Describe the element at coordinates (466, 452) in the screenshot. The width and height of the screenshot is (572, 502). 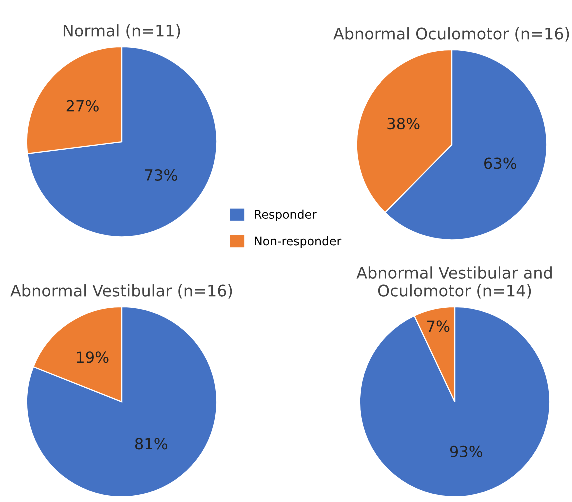
I see `data-label: 93%` at that location.